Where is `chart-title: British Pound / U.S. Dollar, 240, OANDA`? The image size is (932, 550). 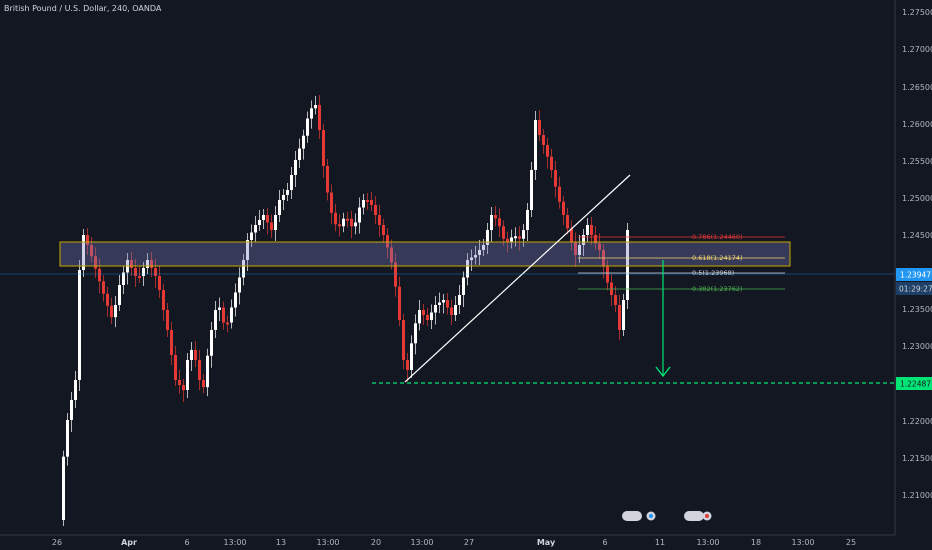
chart-title: British Pound / U.S. Dollar, 240, OANDA is located at coordinates (83, 8).